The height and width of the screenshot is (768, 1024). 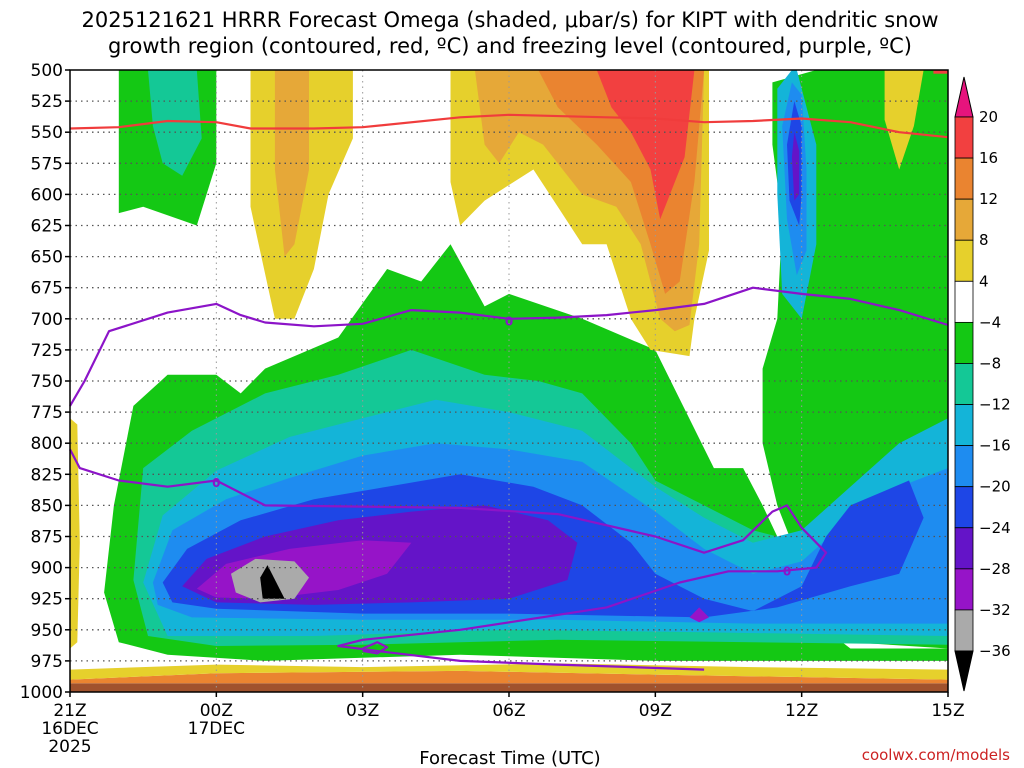 What do you see at coordinates (509, 687) in the screenshot?
I see `ground-fill` at bounding box center [509, 687].